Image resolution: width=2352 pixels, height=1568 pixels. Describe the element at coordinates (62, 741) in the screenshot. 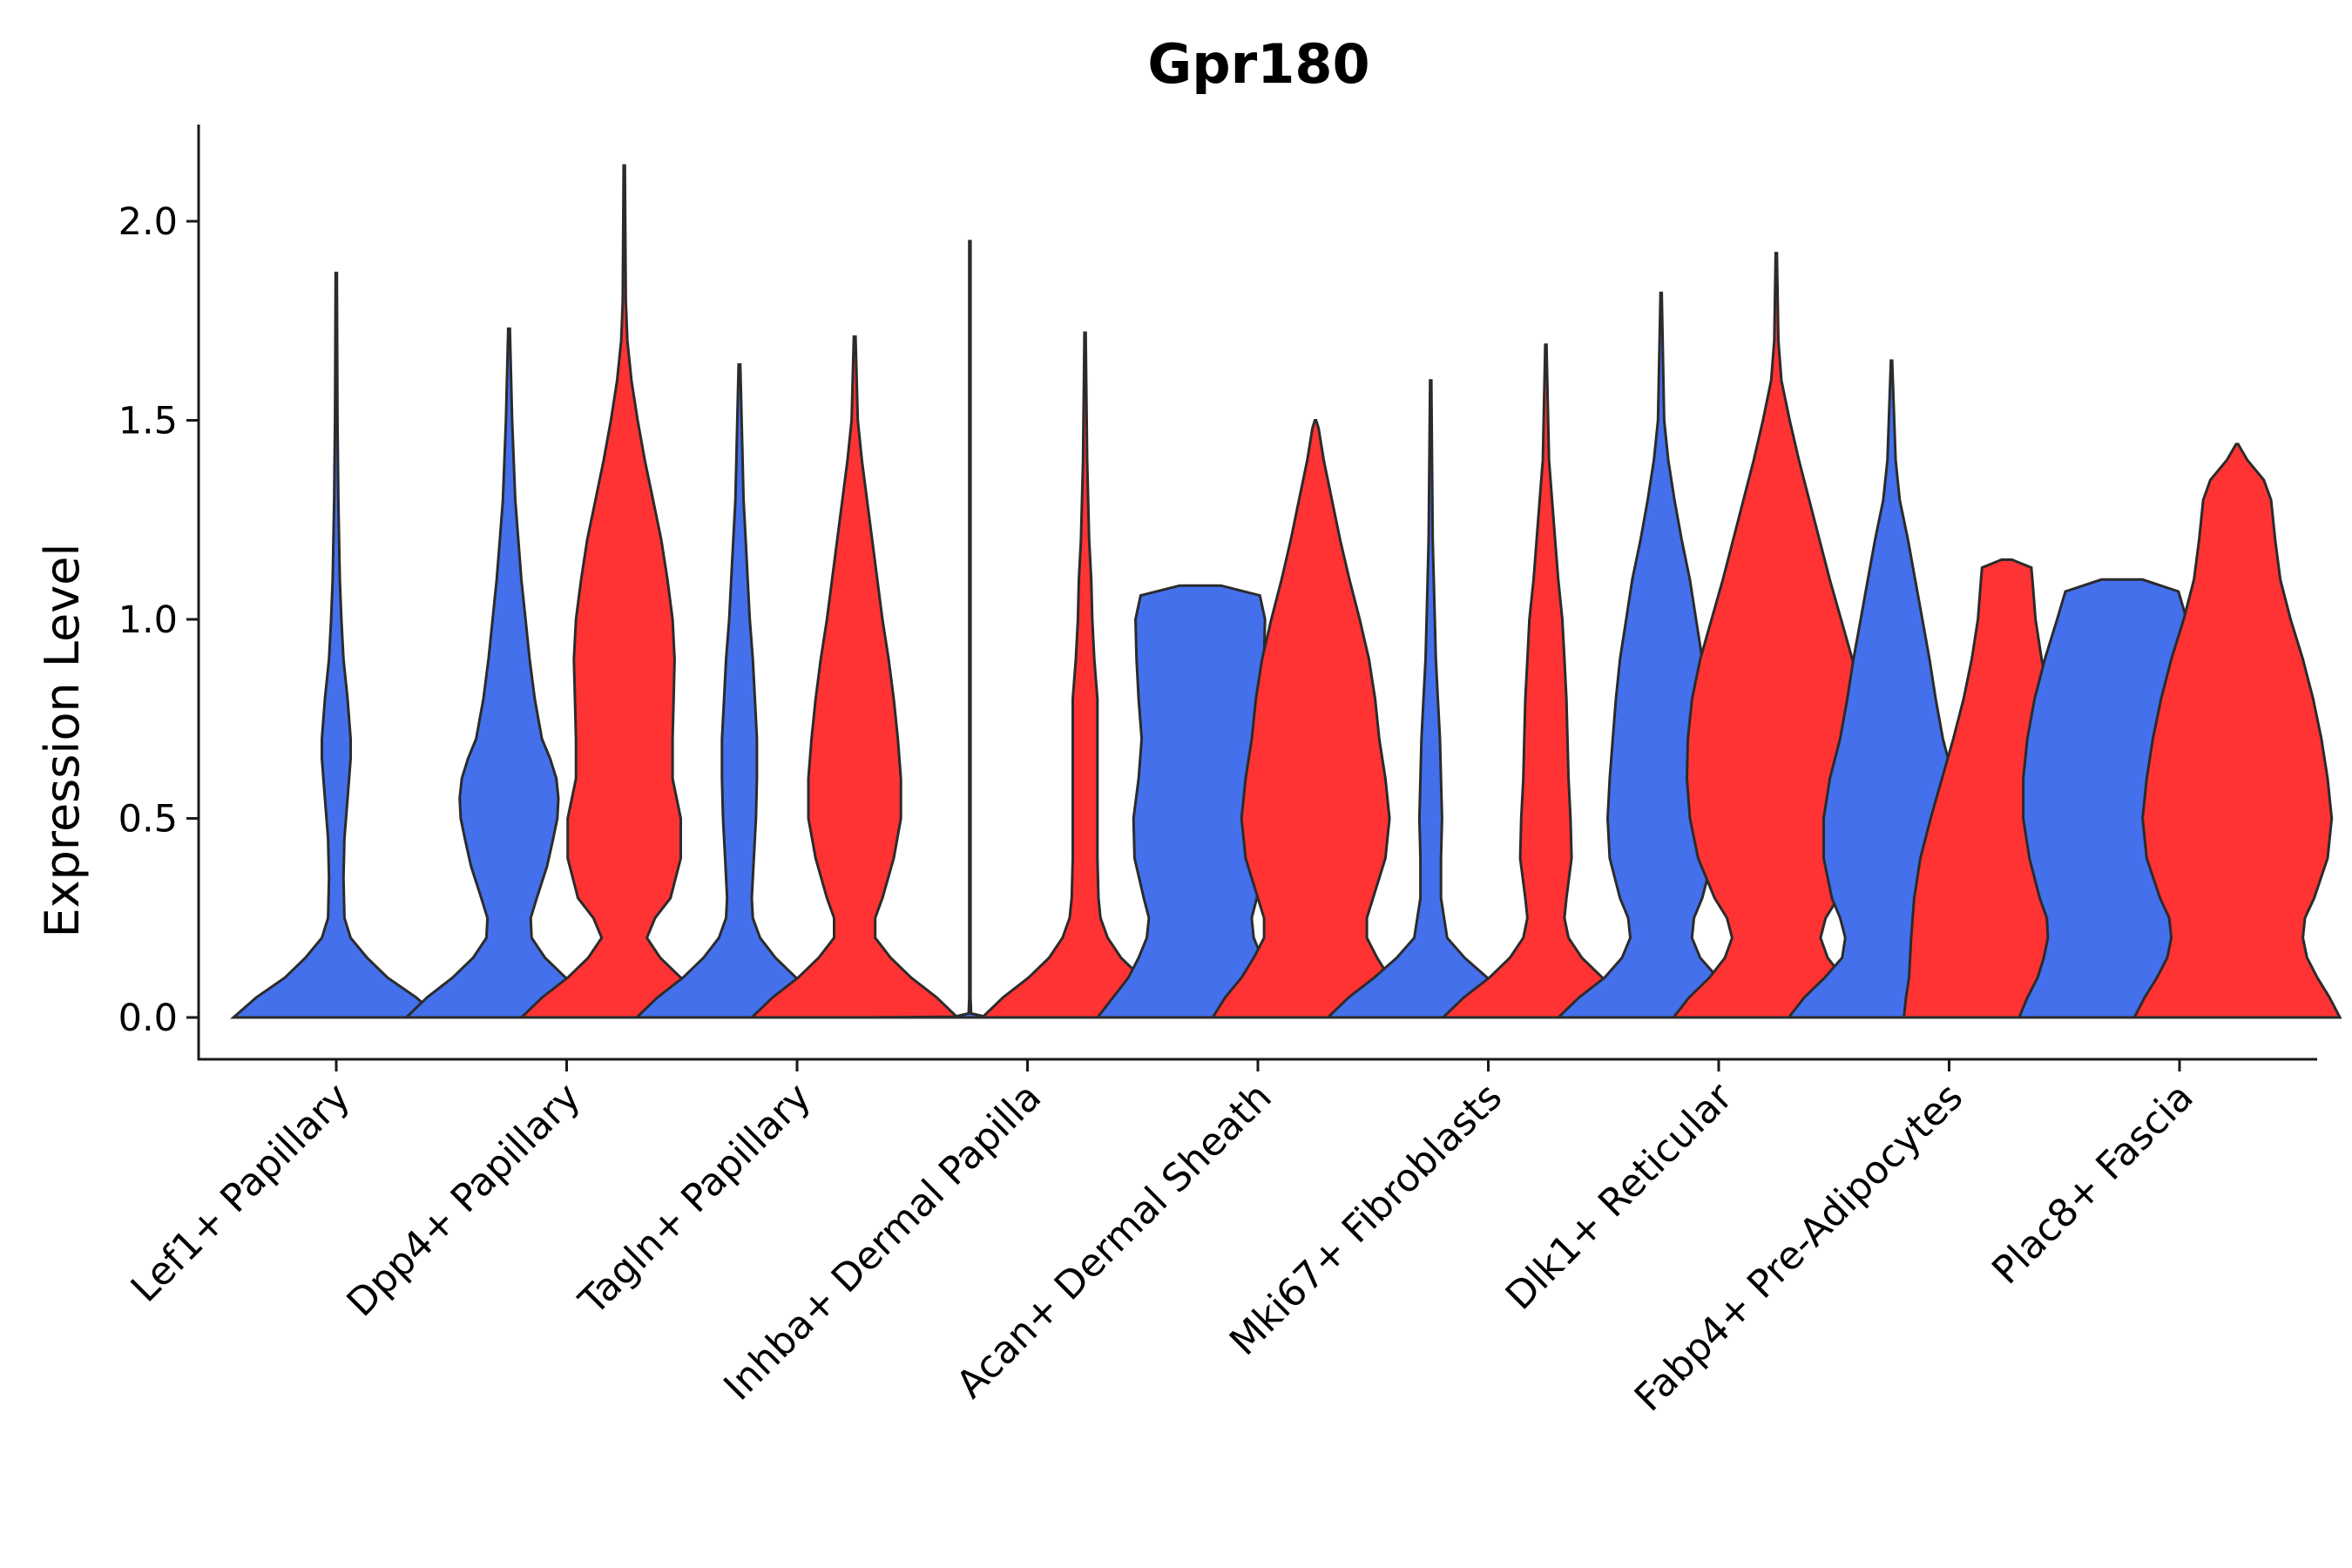

I see `y-axis-label: Expression Level` at that location.